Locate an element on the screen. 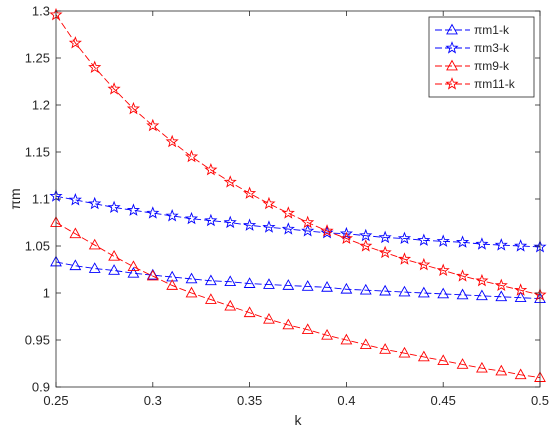 The height and width of the screenshot is (433, 550). y-tick-label: 1.25 is located at coordinates (37, 58).